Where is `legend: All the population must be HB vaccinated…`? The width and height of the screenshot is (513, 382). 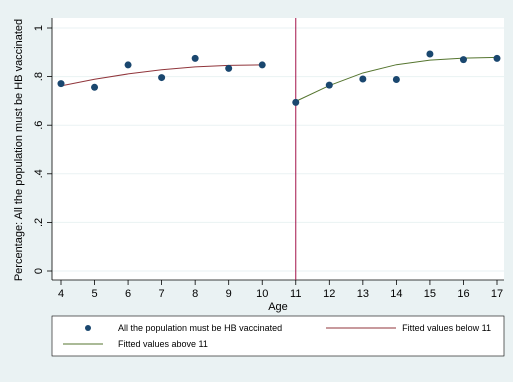 legend: All the population must be HB vaccinated… is located at coordinates (278, 336).